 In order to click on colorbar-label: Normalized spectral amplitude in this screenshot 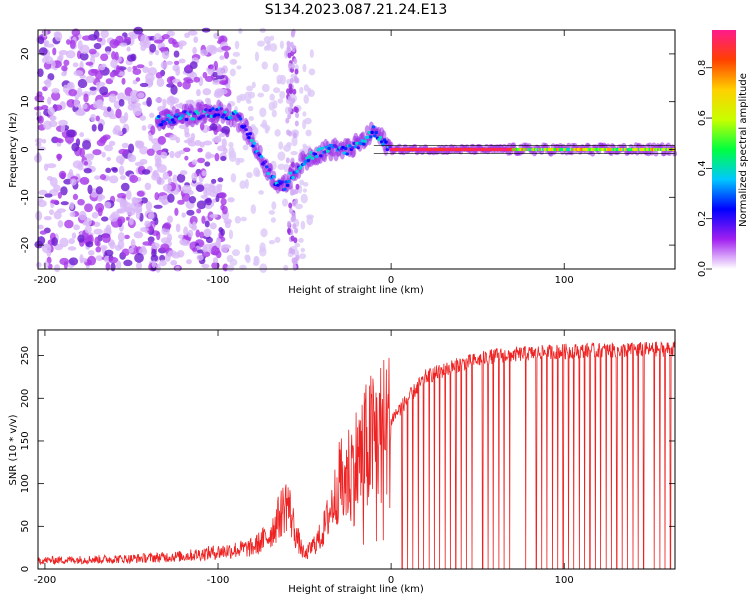, I will do `click(743, 150)`.